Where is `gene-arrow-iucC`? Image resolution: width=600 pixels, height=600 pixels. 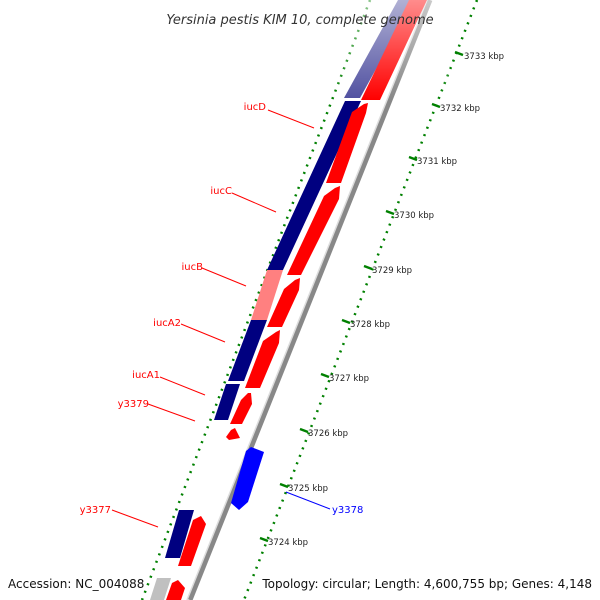
gene-arrow-iucC is located at coordinates (313, 230).